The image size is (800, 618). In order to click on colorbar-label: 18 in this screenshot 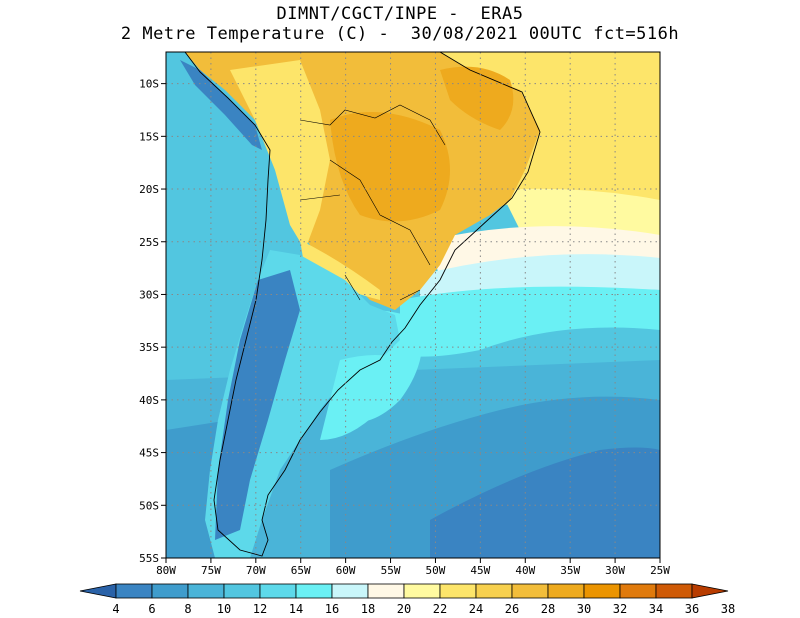, I will do `click(368, 609)`.